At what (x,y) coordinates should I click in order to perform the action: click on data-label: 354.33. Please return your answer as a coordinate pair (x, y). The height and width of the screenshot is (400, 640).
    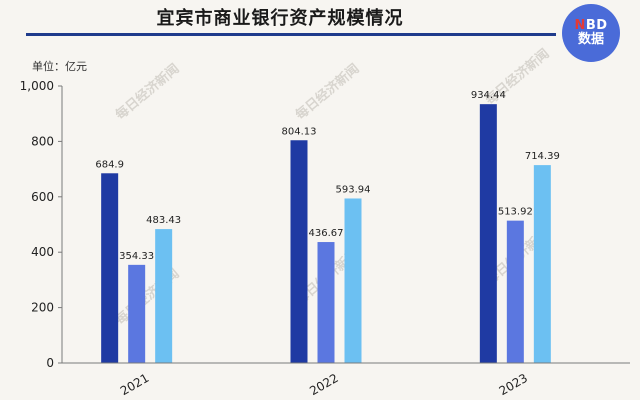
    Looking at the image, I should click on (136, 256).